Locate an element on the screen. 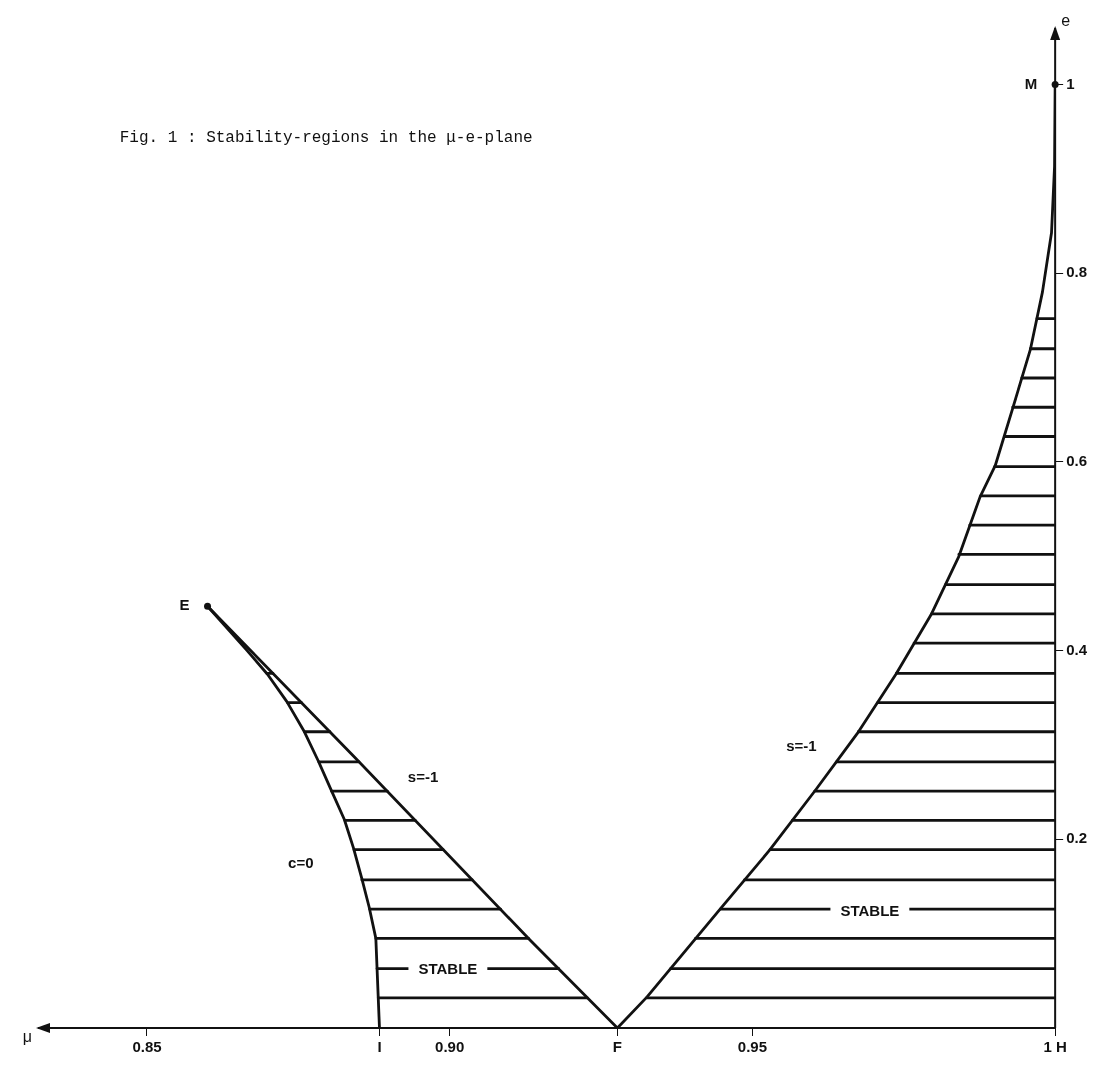 The height and width of the screenshot is (1079, 1106). x-tick-label: I is located at coordinates (379, 1047).